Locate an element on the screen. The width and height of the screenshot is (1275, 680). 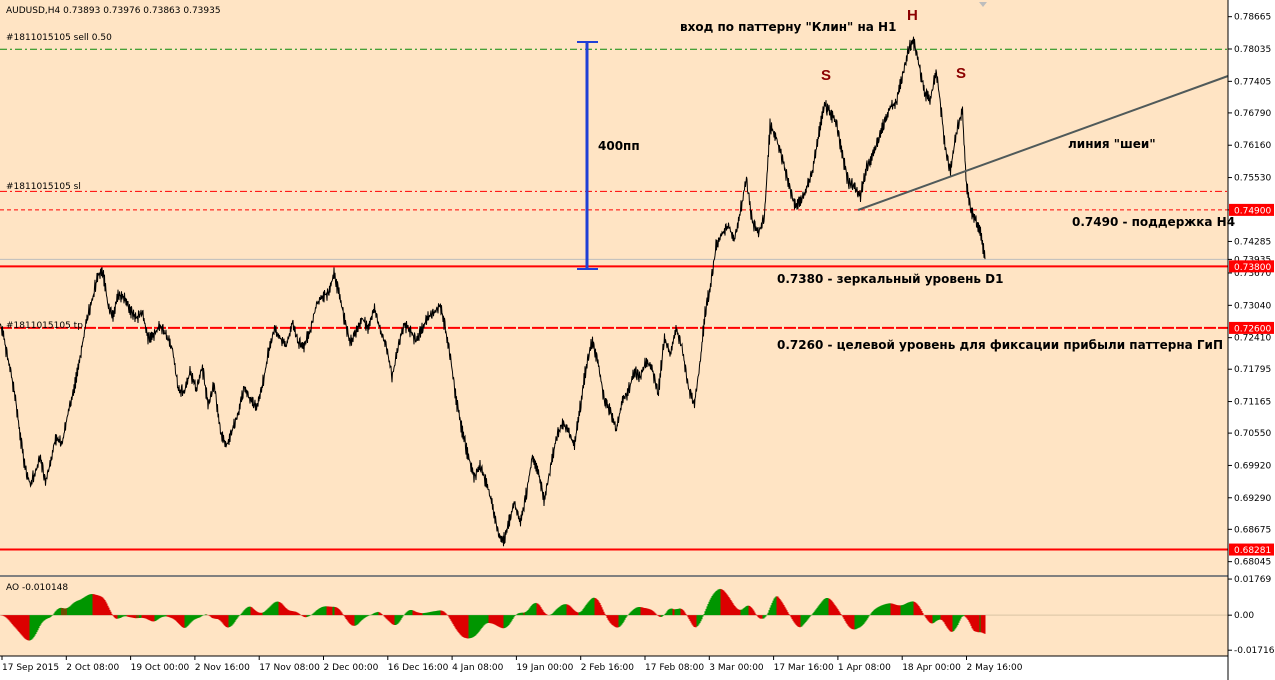
x-tick-label: 4 Jan 08:00 is located at coordinates (478, 668).